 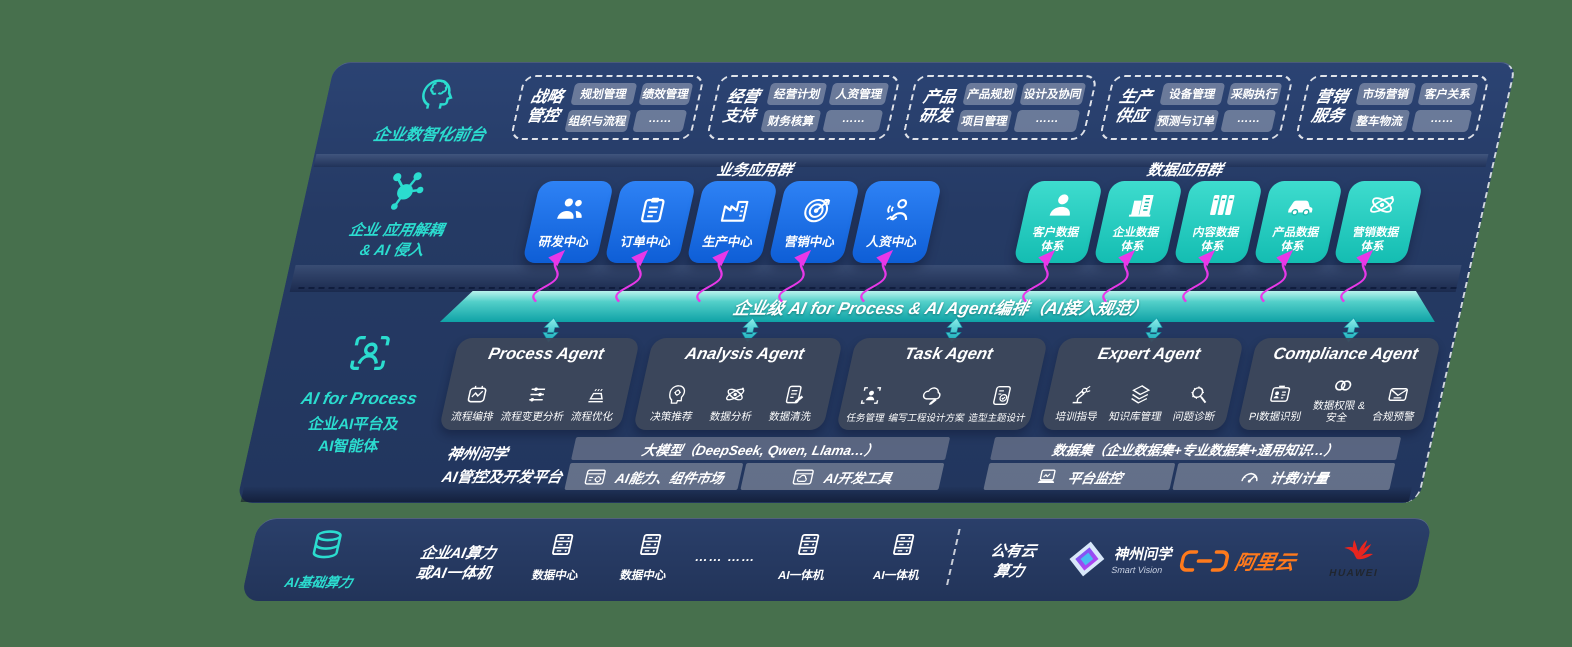 What do you see at coordinates (1186, 121) in the screenshot?
I see `capability-pill: 预测与订单` at bounding box center [1186, 121].